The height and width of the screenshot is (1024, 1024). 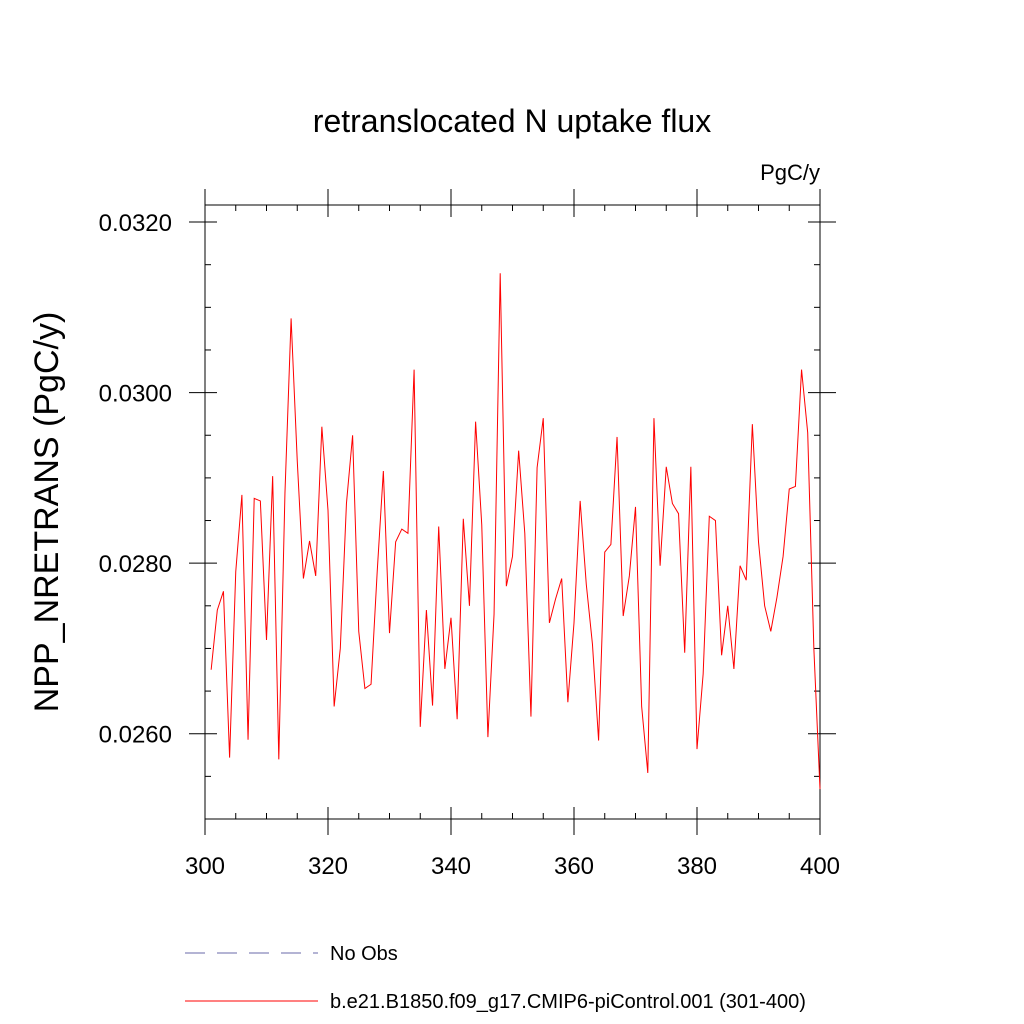 What do you see at coordinates (205, 866) in the screenshot?
I see `x-tick-label: 300` at bounding box center [205, 866].